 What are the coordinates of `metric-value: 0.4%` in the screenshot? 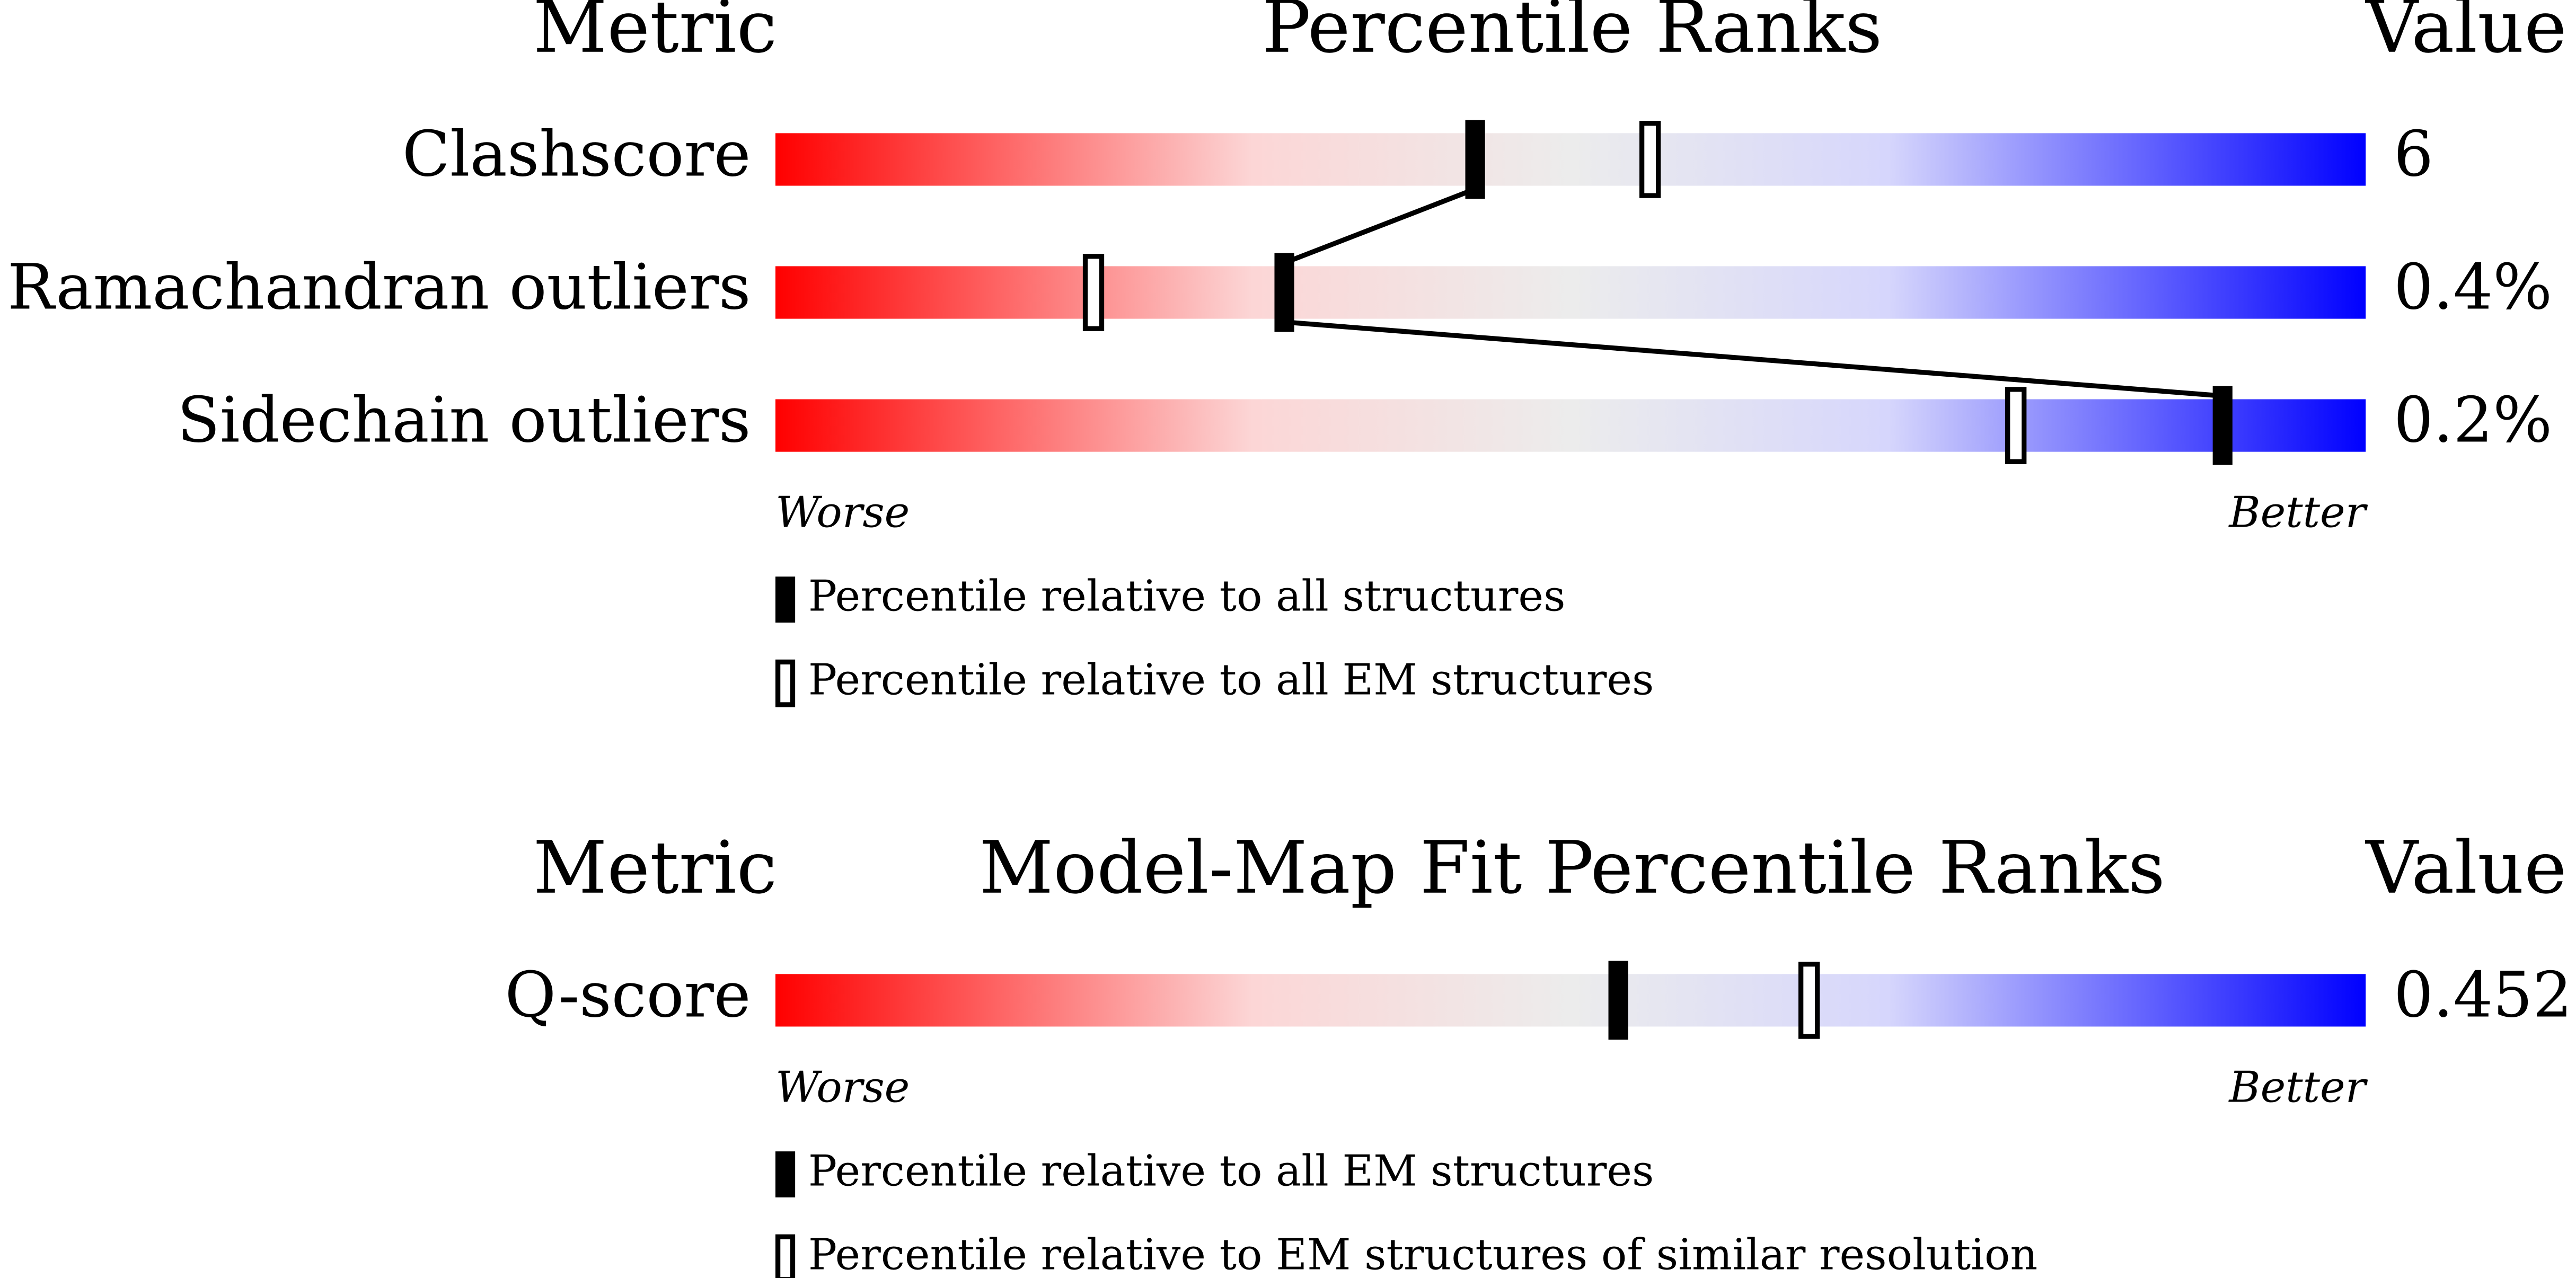 It's located at (2473, 287).